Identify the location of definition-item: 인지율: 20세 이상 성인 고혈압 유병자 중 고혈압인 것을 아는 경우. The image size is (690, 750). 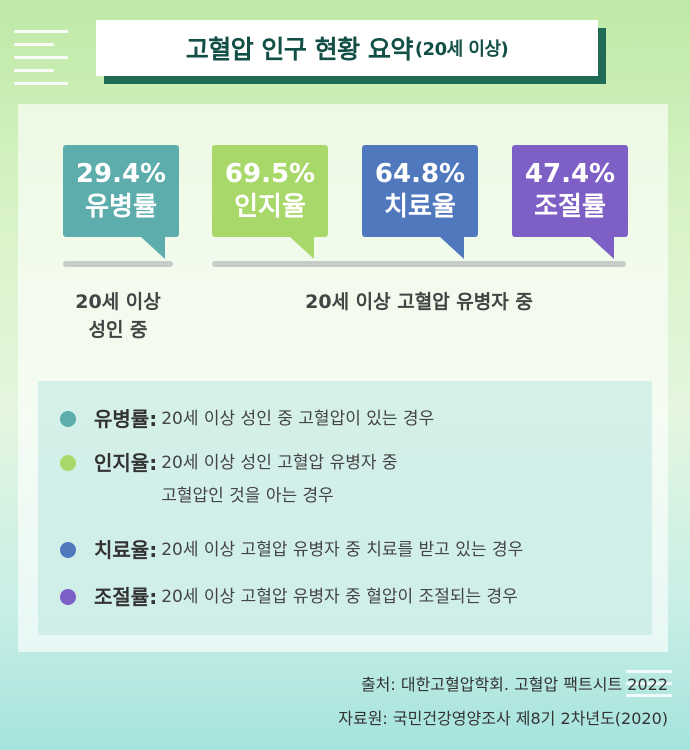
(229, 481).